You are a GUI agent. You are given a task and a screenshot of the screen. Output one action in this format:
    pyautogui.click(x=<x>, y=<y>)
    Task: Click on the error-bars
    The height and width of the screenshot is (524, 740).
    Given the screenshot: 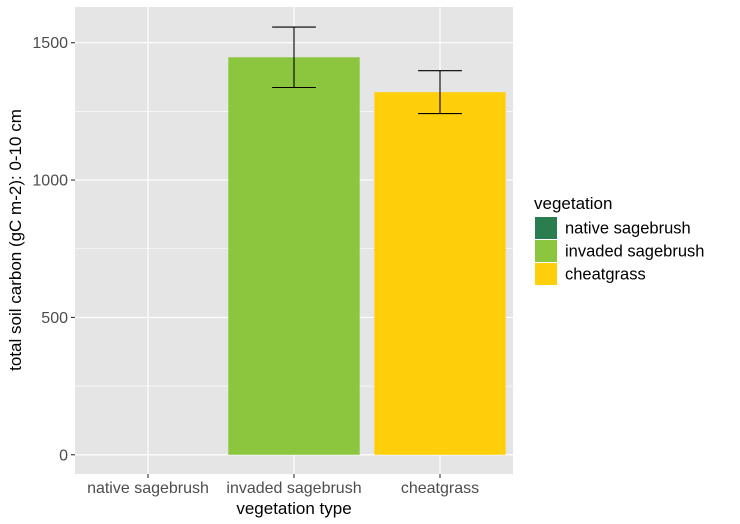 What is the action you would take?
    pyautogui.click(x=367, y=70)
    